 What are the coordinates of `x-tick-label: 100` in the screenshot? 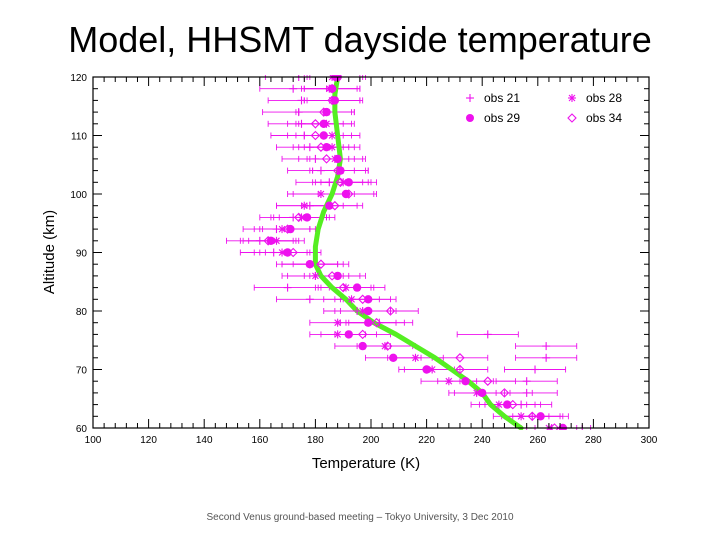 It's located at (93, 440).